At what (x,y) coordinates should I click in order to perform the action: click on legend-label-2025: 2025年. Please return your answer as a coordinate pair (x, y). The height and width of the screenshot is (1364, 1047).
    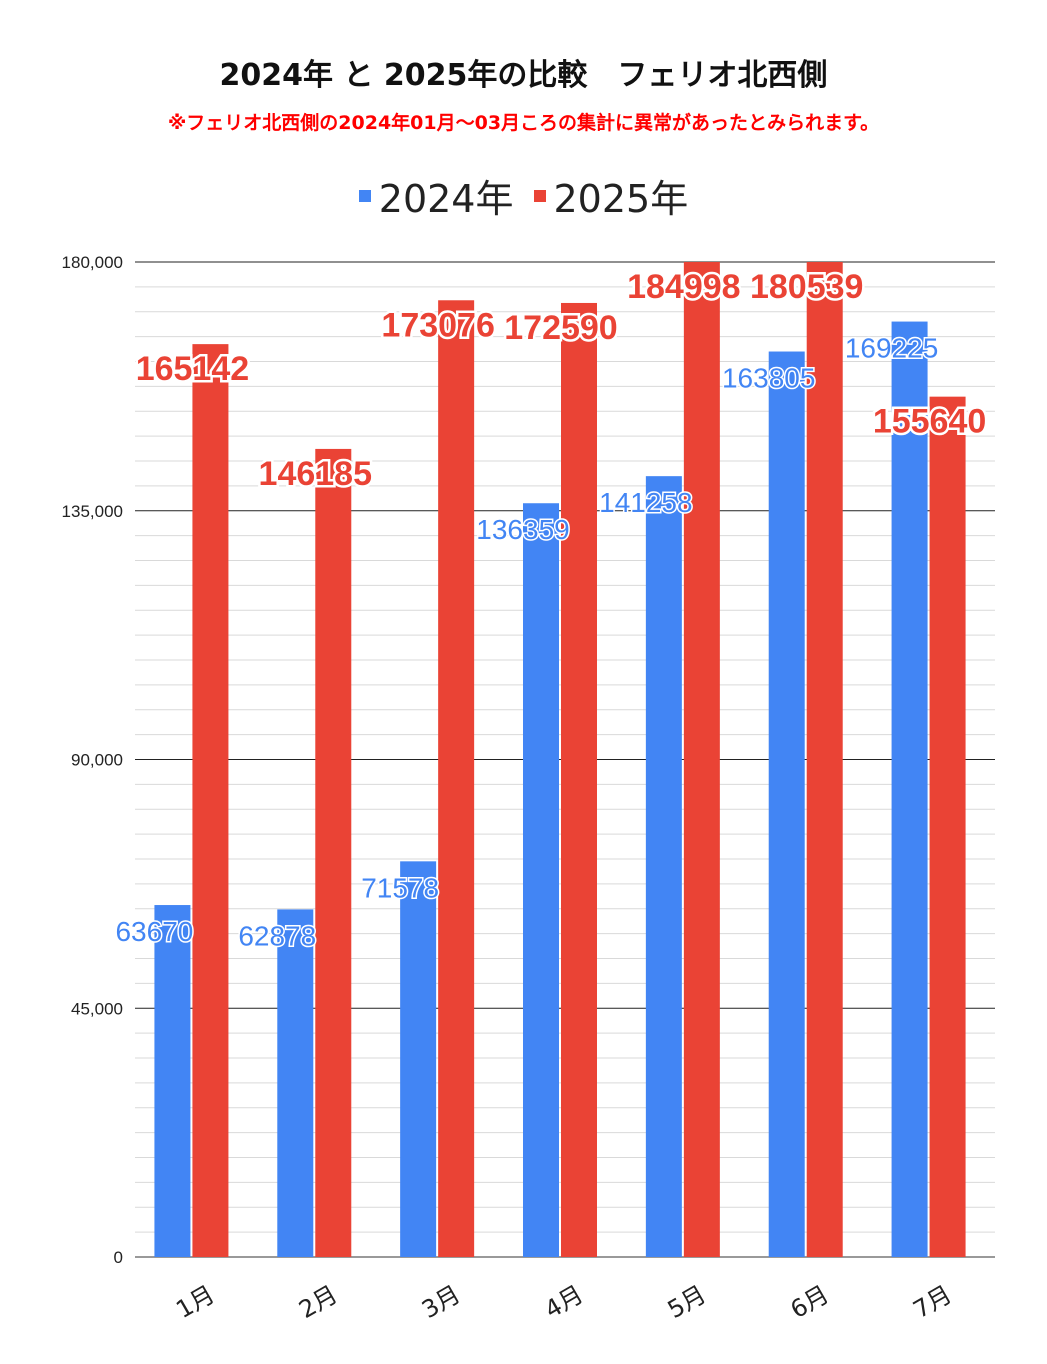
    Looking at the image, I should click on (621, 199).